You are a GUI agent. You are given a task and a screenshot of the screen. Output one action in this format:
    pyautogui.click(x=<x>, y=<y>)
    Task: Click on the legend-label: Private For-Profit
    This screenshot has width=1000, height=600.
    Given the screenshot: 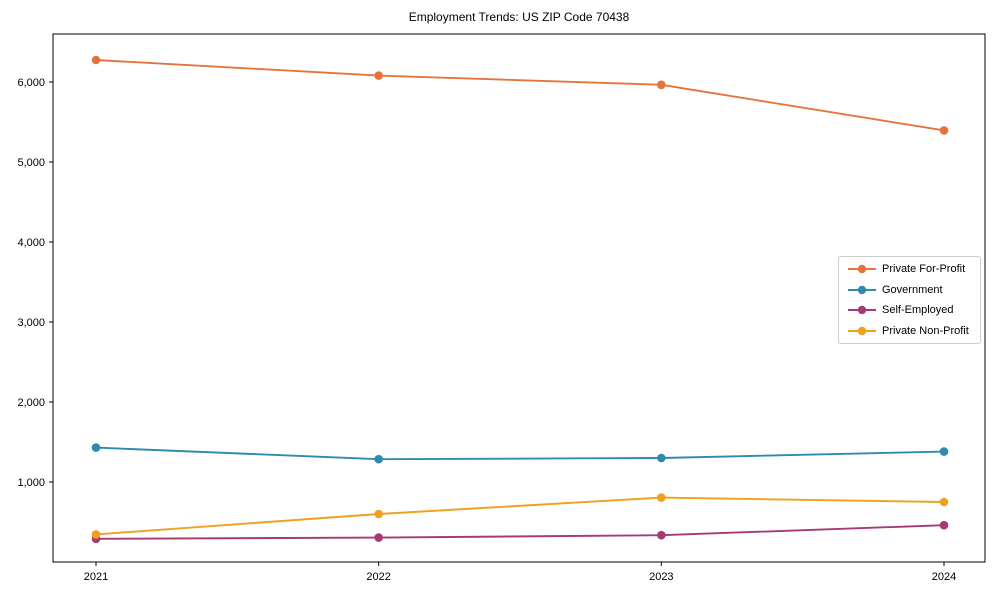 What is the action you would take?
    pyautogui.click(x=924, y=269)
    